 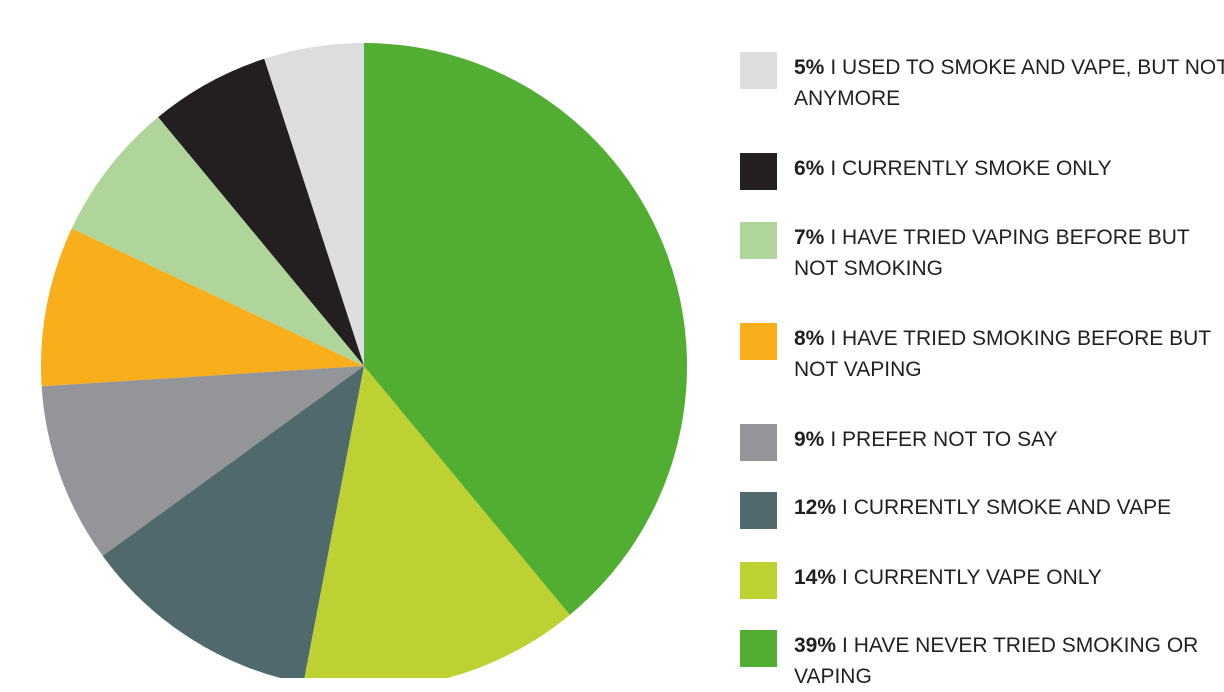 I want to click on legend-text: 12% I CURRENTLY SMOKE AND VAPE, so click(x=1009, y=507).